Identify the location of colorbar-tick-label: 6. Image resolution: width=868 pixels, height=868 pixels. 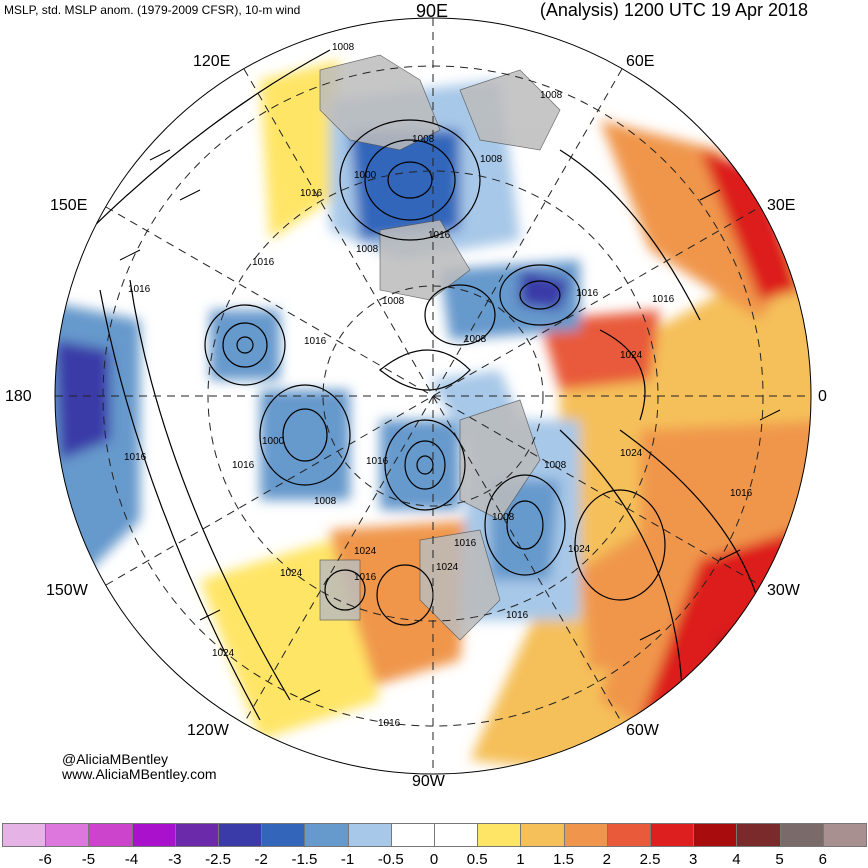
(822, 859).